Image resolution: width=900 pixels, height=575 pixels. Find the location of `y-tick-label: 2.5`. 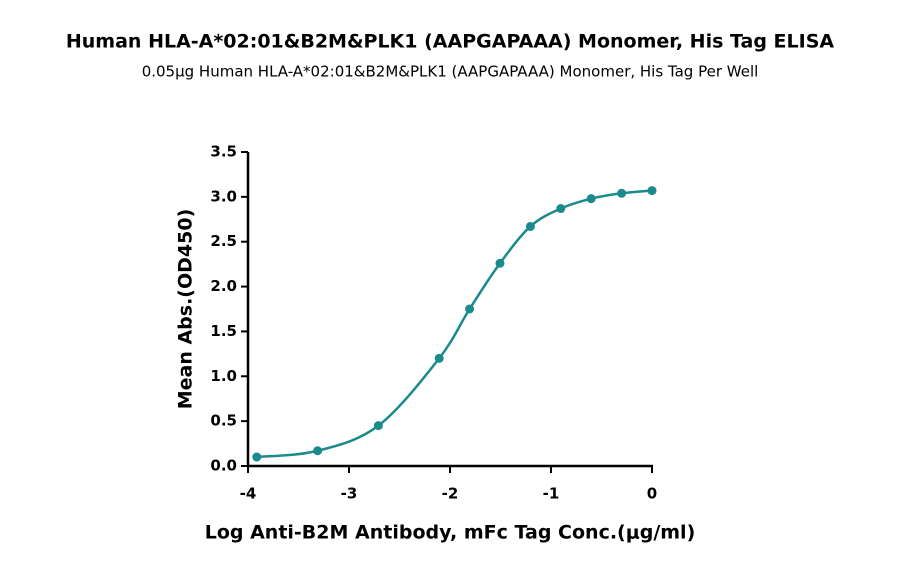

y-tick-label: 2.5 is located at coordinates (223, 241).